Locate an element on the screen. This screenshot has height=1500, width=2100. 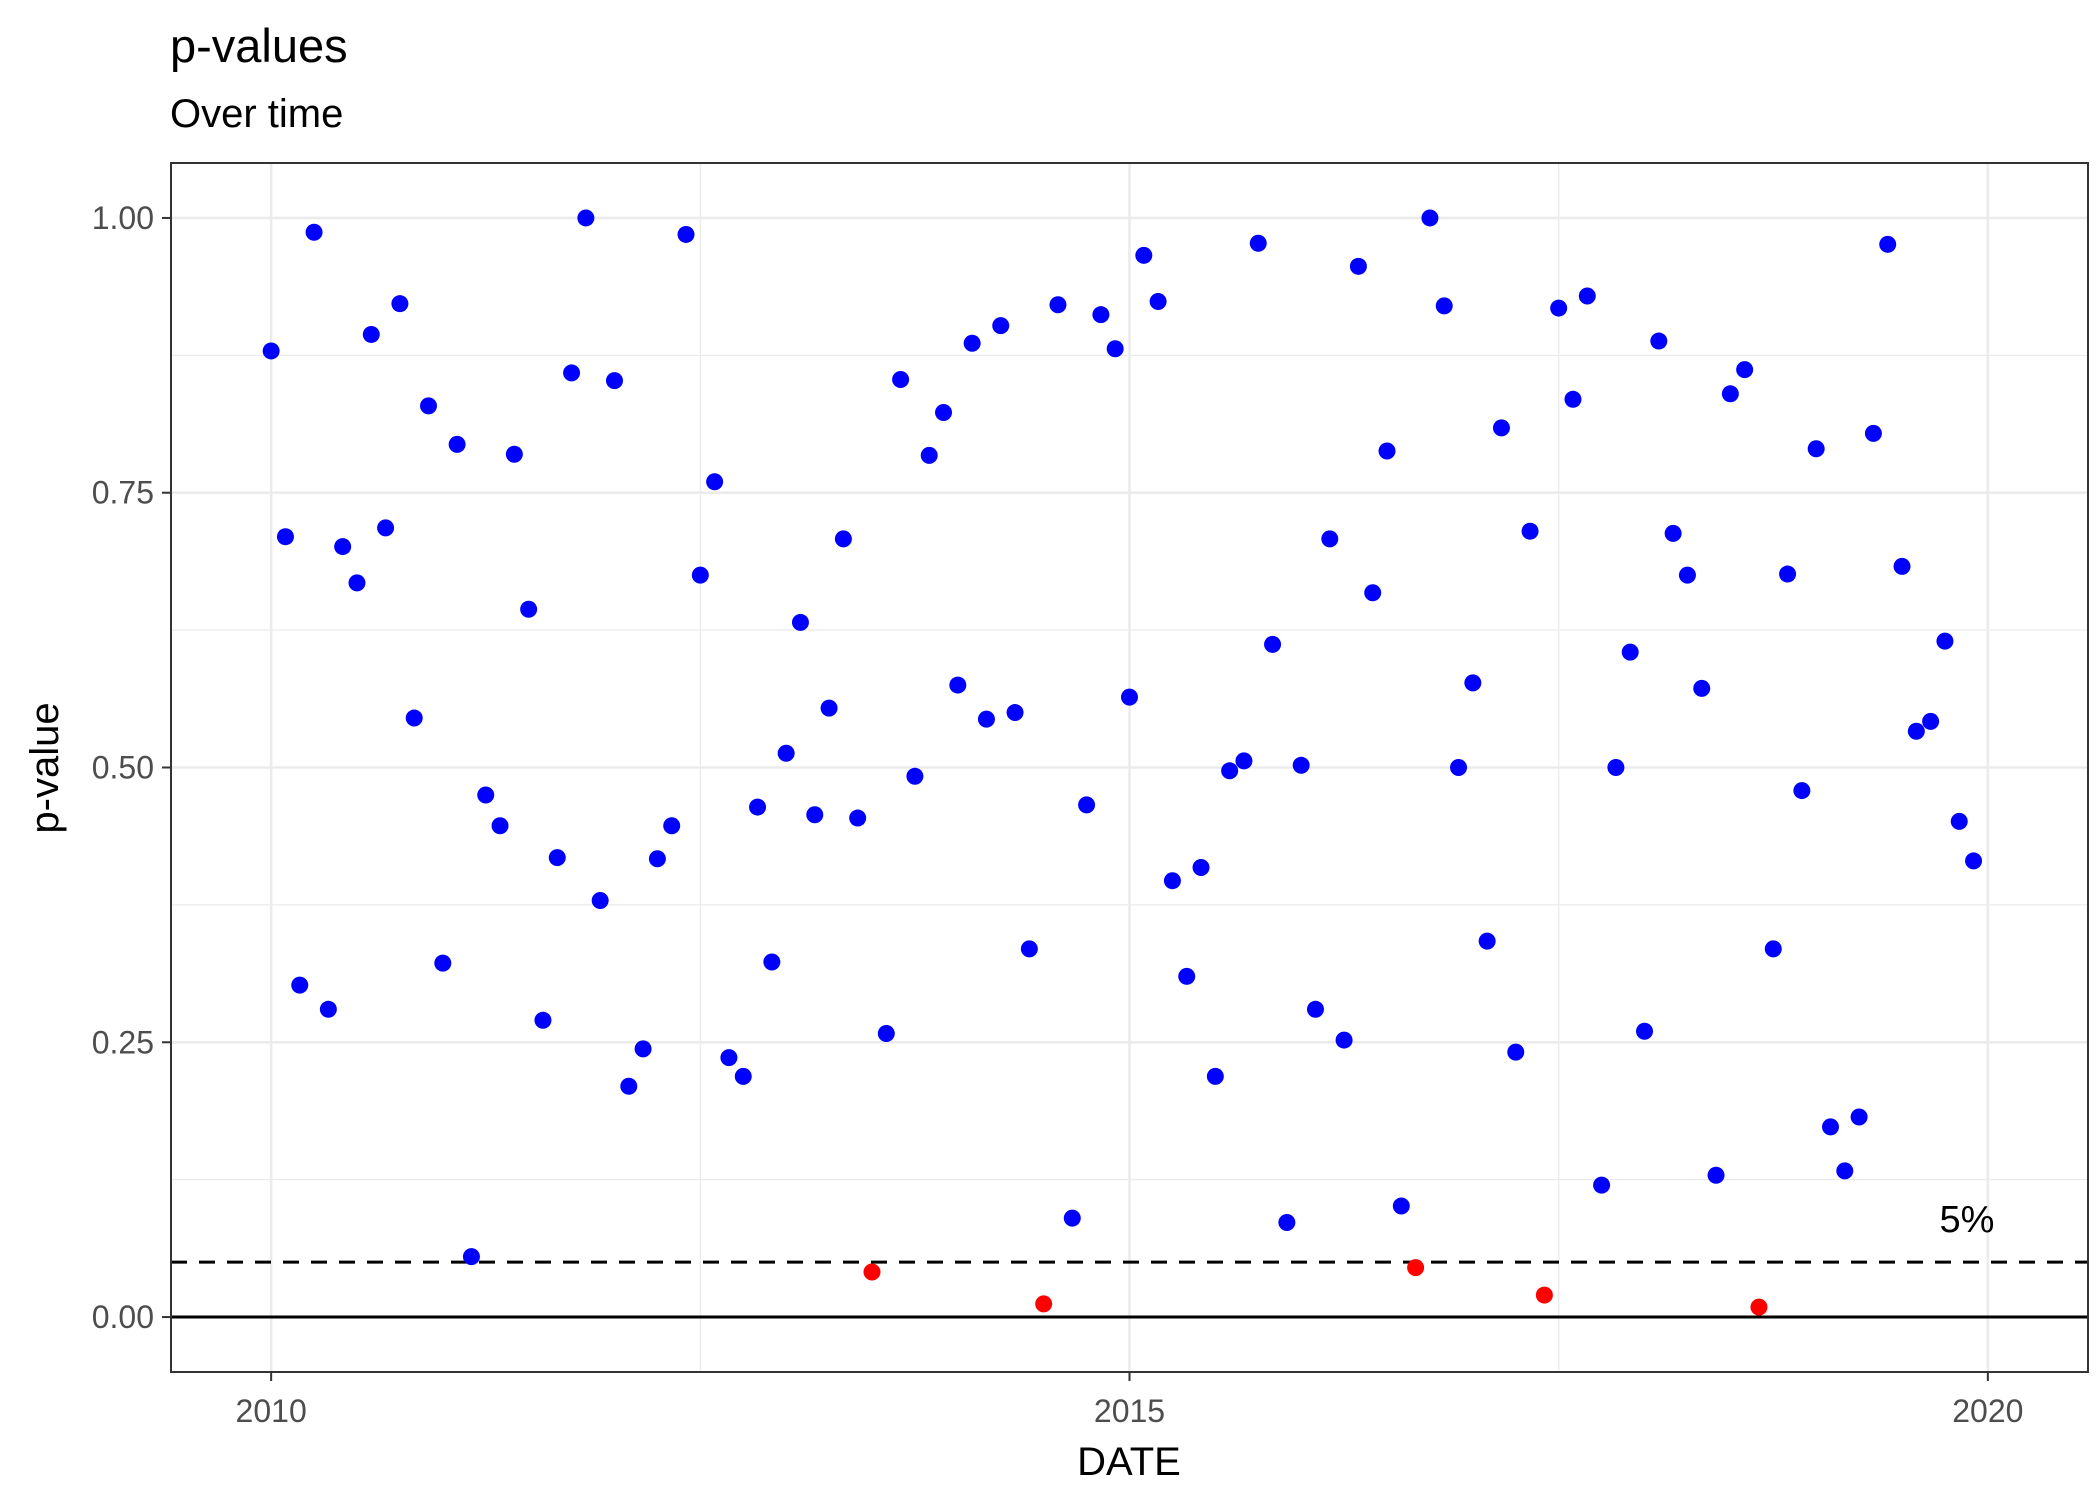
y-tick-label: 1.00 is located at coordinates (123, 218).